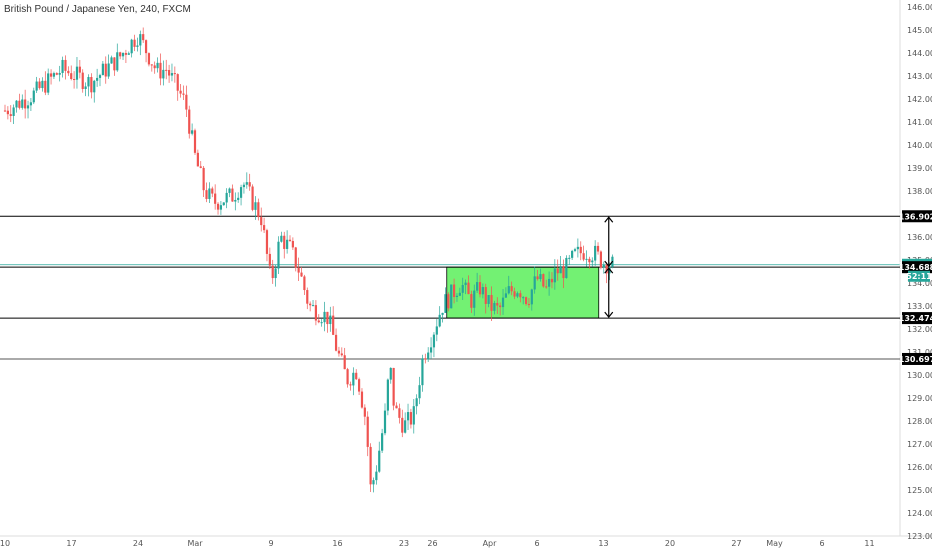 The width and height of the screenshot is (932, 550). What do you see at coordinates (523, 292) in the screenshot?
I see `range-box` at bounding box center [523, 292].